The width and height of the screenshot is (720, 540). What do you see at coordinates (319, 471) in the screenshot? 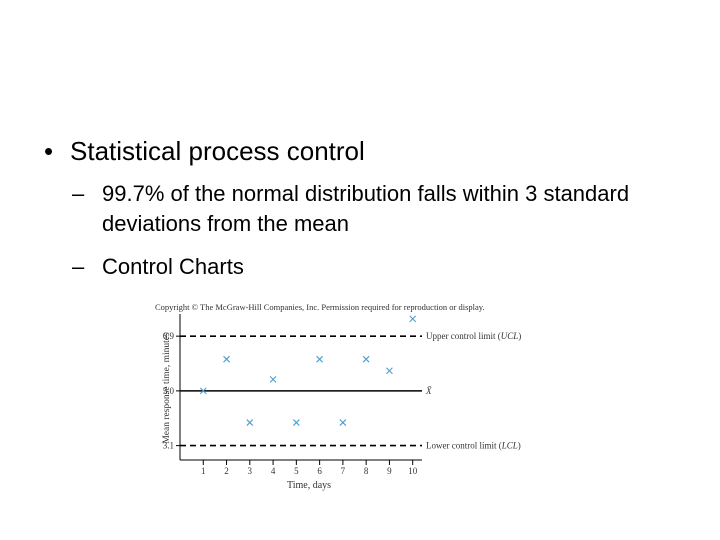
I see `x-tick-label: 6` at bounding box center [319, 471].